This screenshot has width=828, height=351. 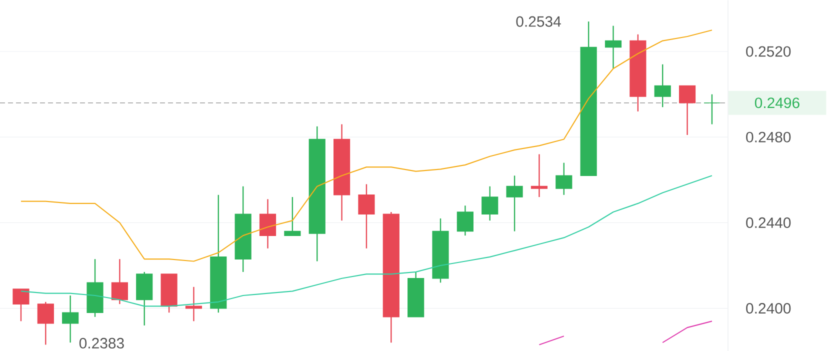 I want to click on annotation: 0.2534, so click(x=538, y=21).